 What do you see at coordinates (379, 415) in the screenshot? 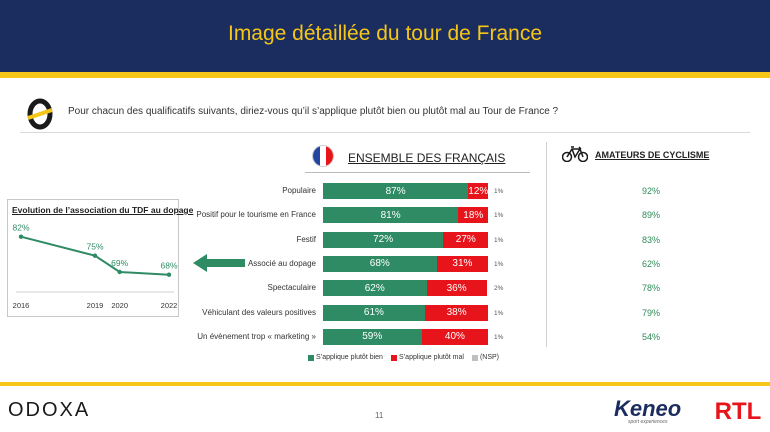
I see `page-number: 11` at bounding box center [379, 415].